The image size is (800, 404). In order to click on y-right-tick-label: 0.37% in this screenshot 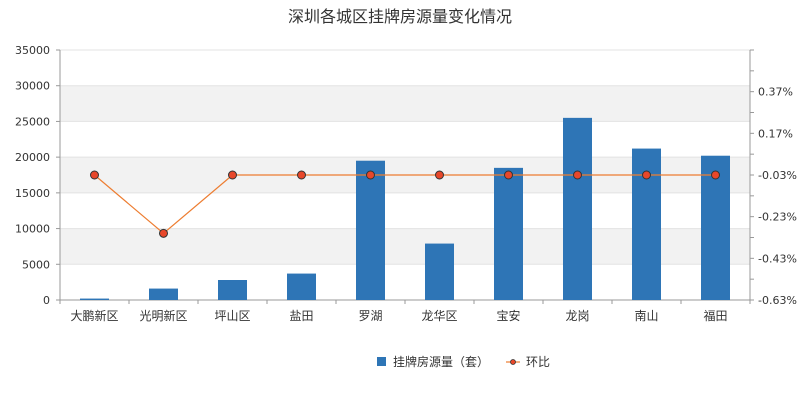, I will do `click(775, 92)`.